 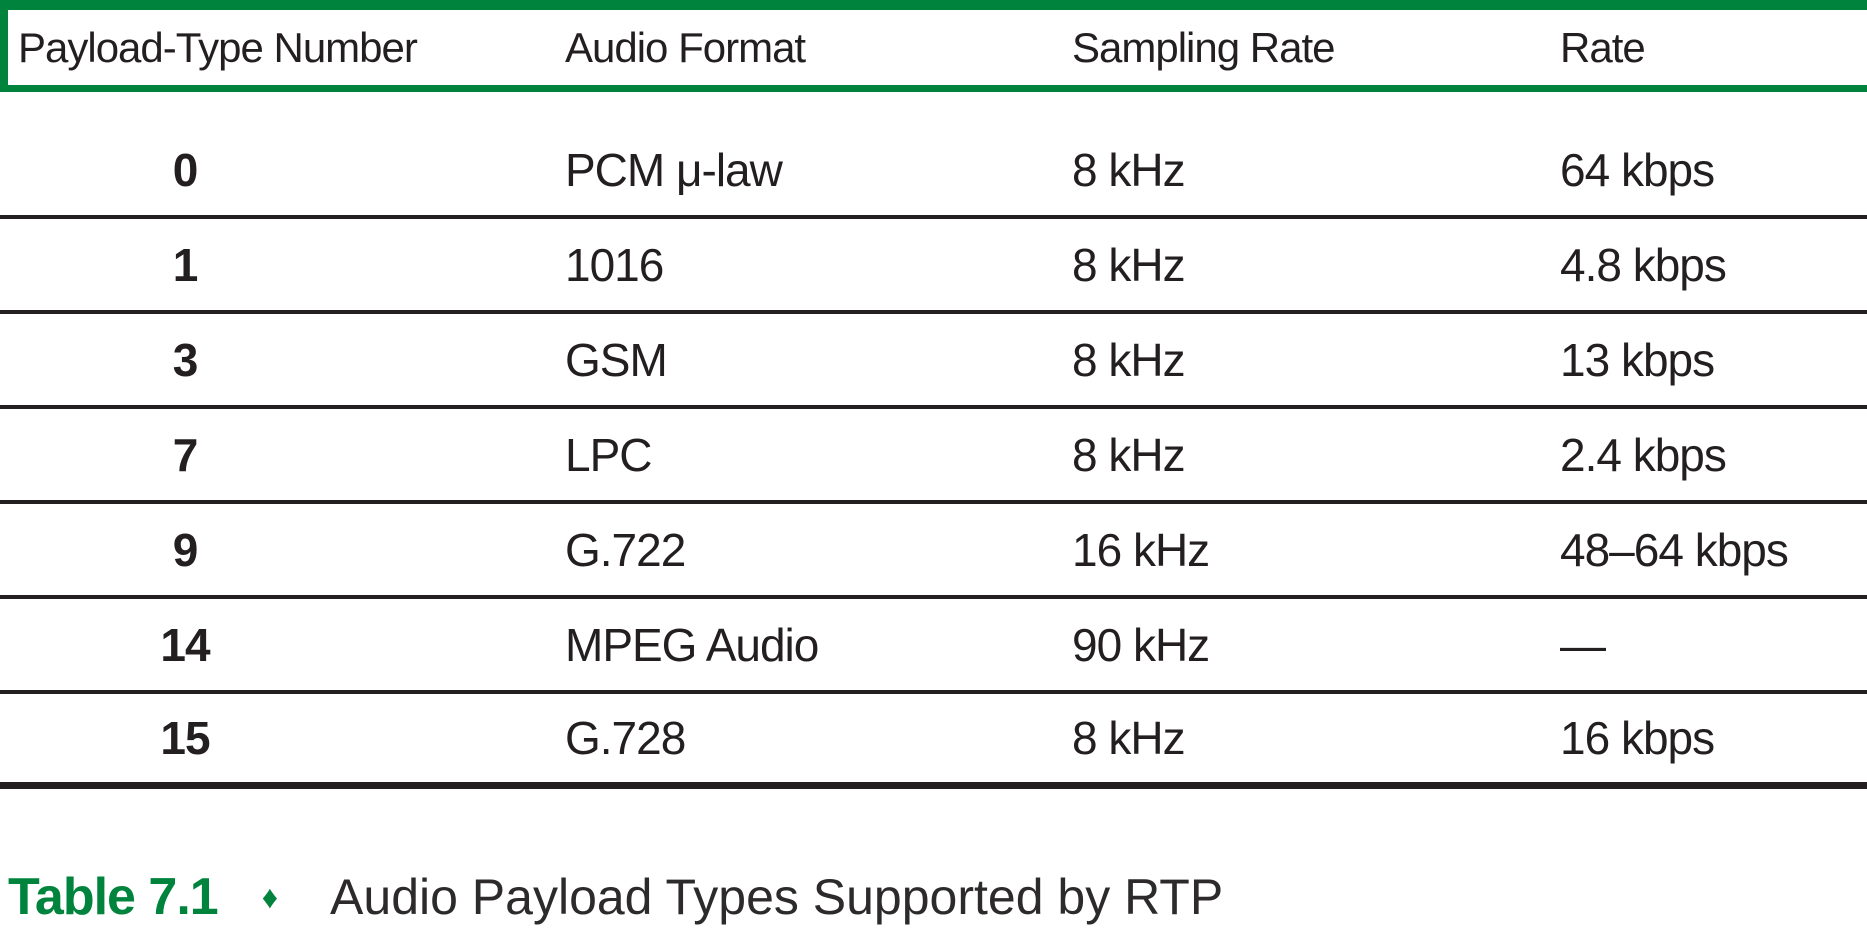 I want to click on header-underline, so click(x=933, y=88).